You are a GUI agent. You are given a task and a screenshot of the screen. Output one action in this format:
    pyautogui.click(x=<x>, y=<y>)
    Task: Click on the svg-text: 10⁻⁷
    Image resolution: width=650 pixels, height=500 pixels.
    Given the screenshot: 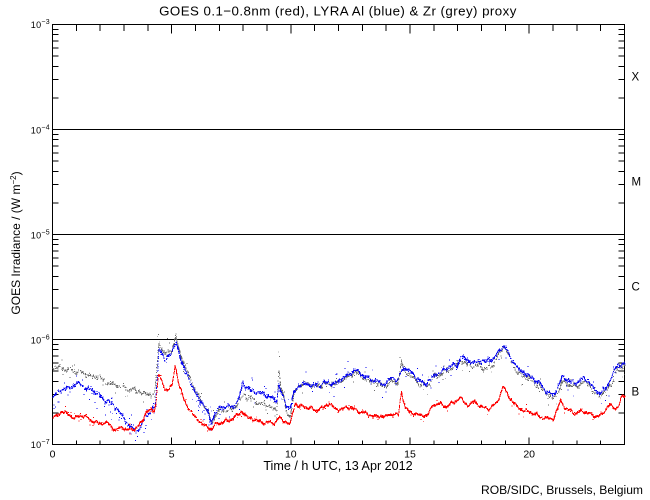 What is the action you would take?
    pyautogui.click(x=40, y=444)
    